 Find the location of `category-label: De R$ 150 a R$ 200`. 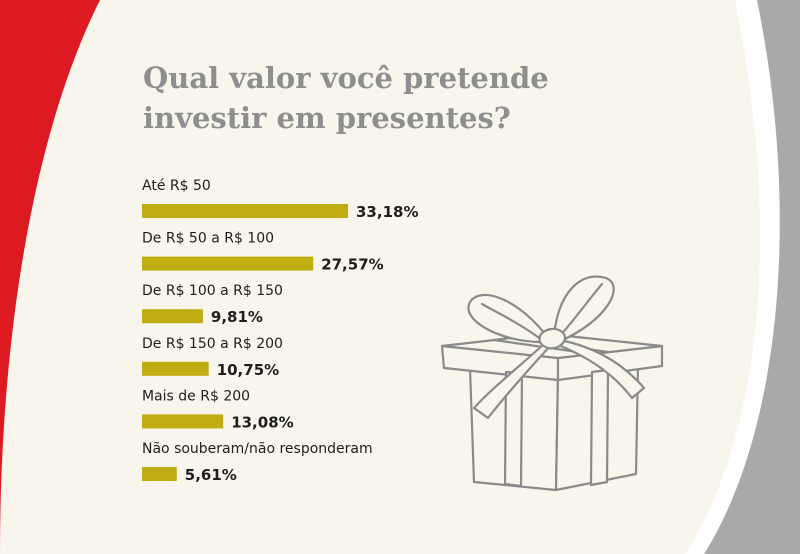

category-label: De R$ 150 a R$ 200 is located at coordinates (212, 344).